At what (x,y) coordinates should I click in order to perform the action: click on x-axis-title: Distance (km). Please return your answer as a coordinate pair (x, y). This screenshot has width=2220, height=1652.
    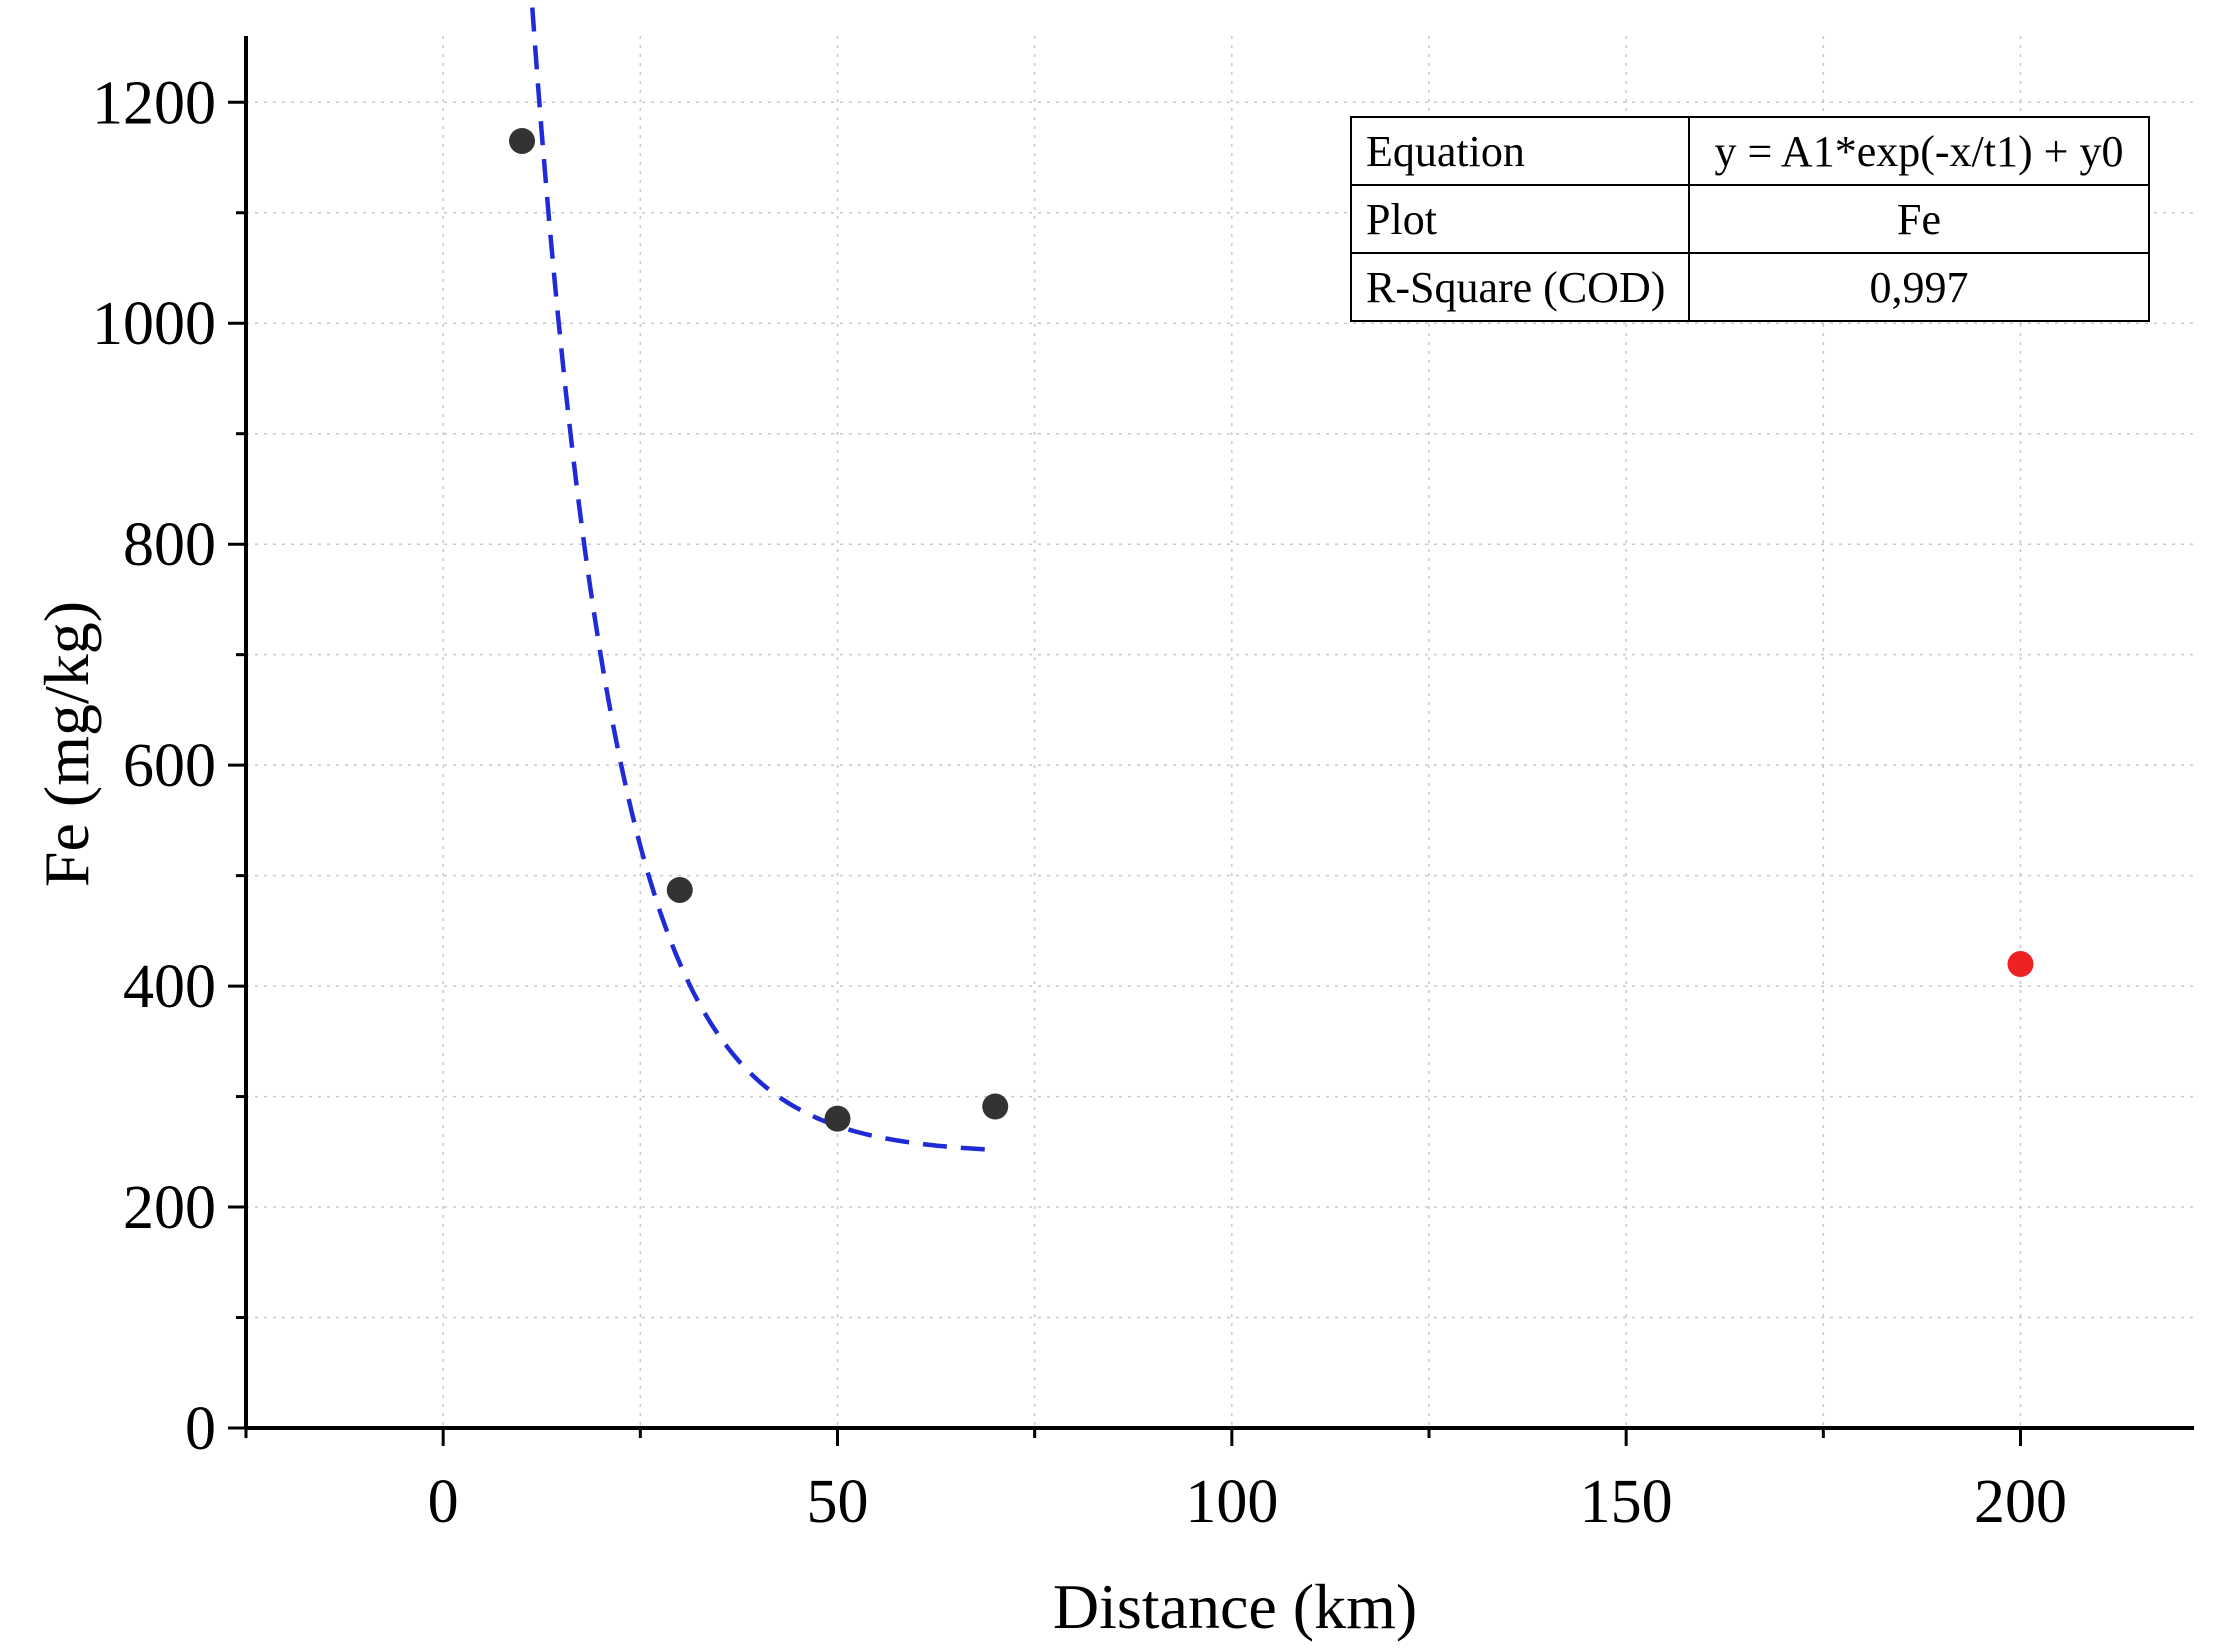
    Looking at the image, I should click on (1235, 1606).